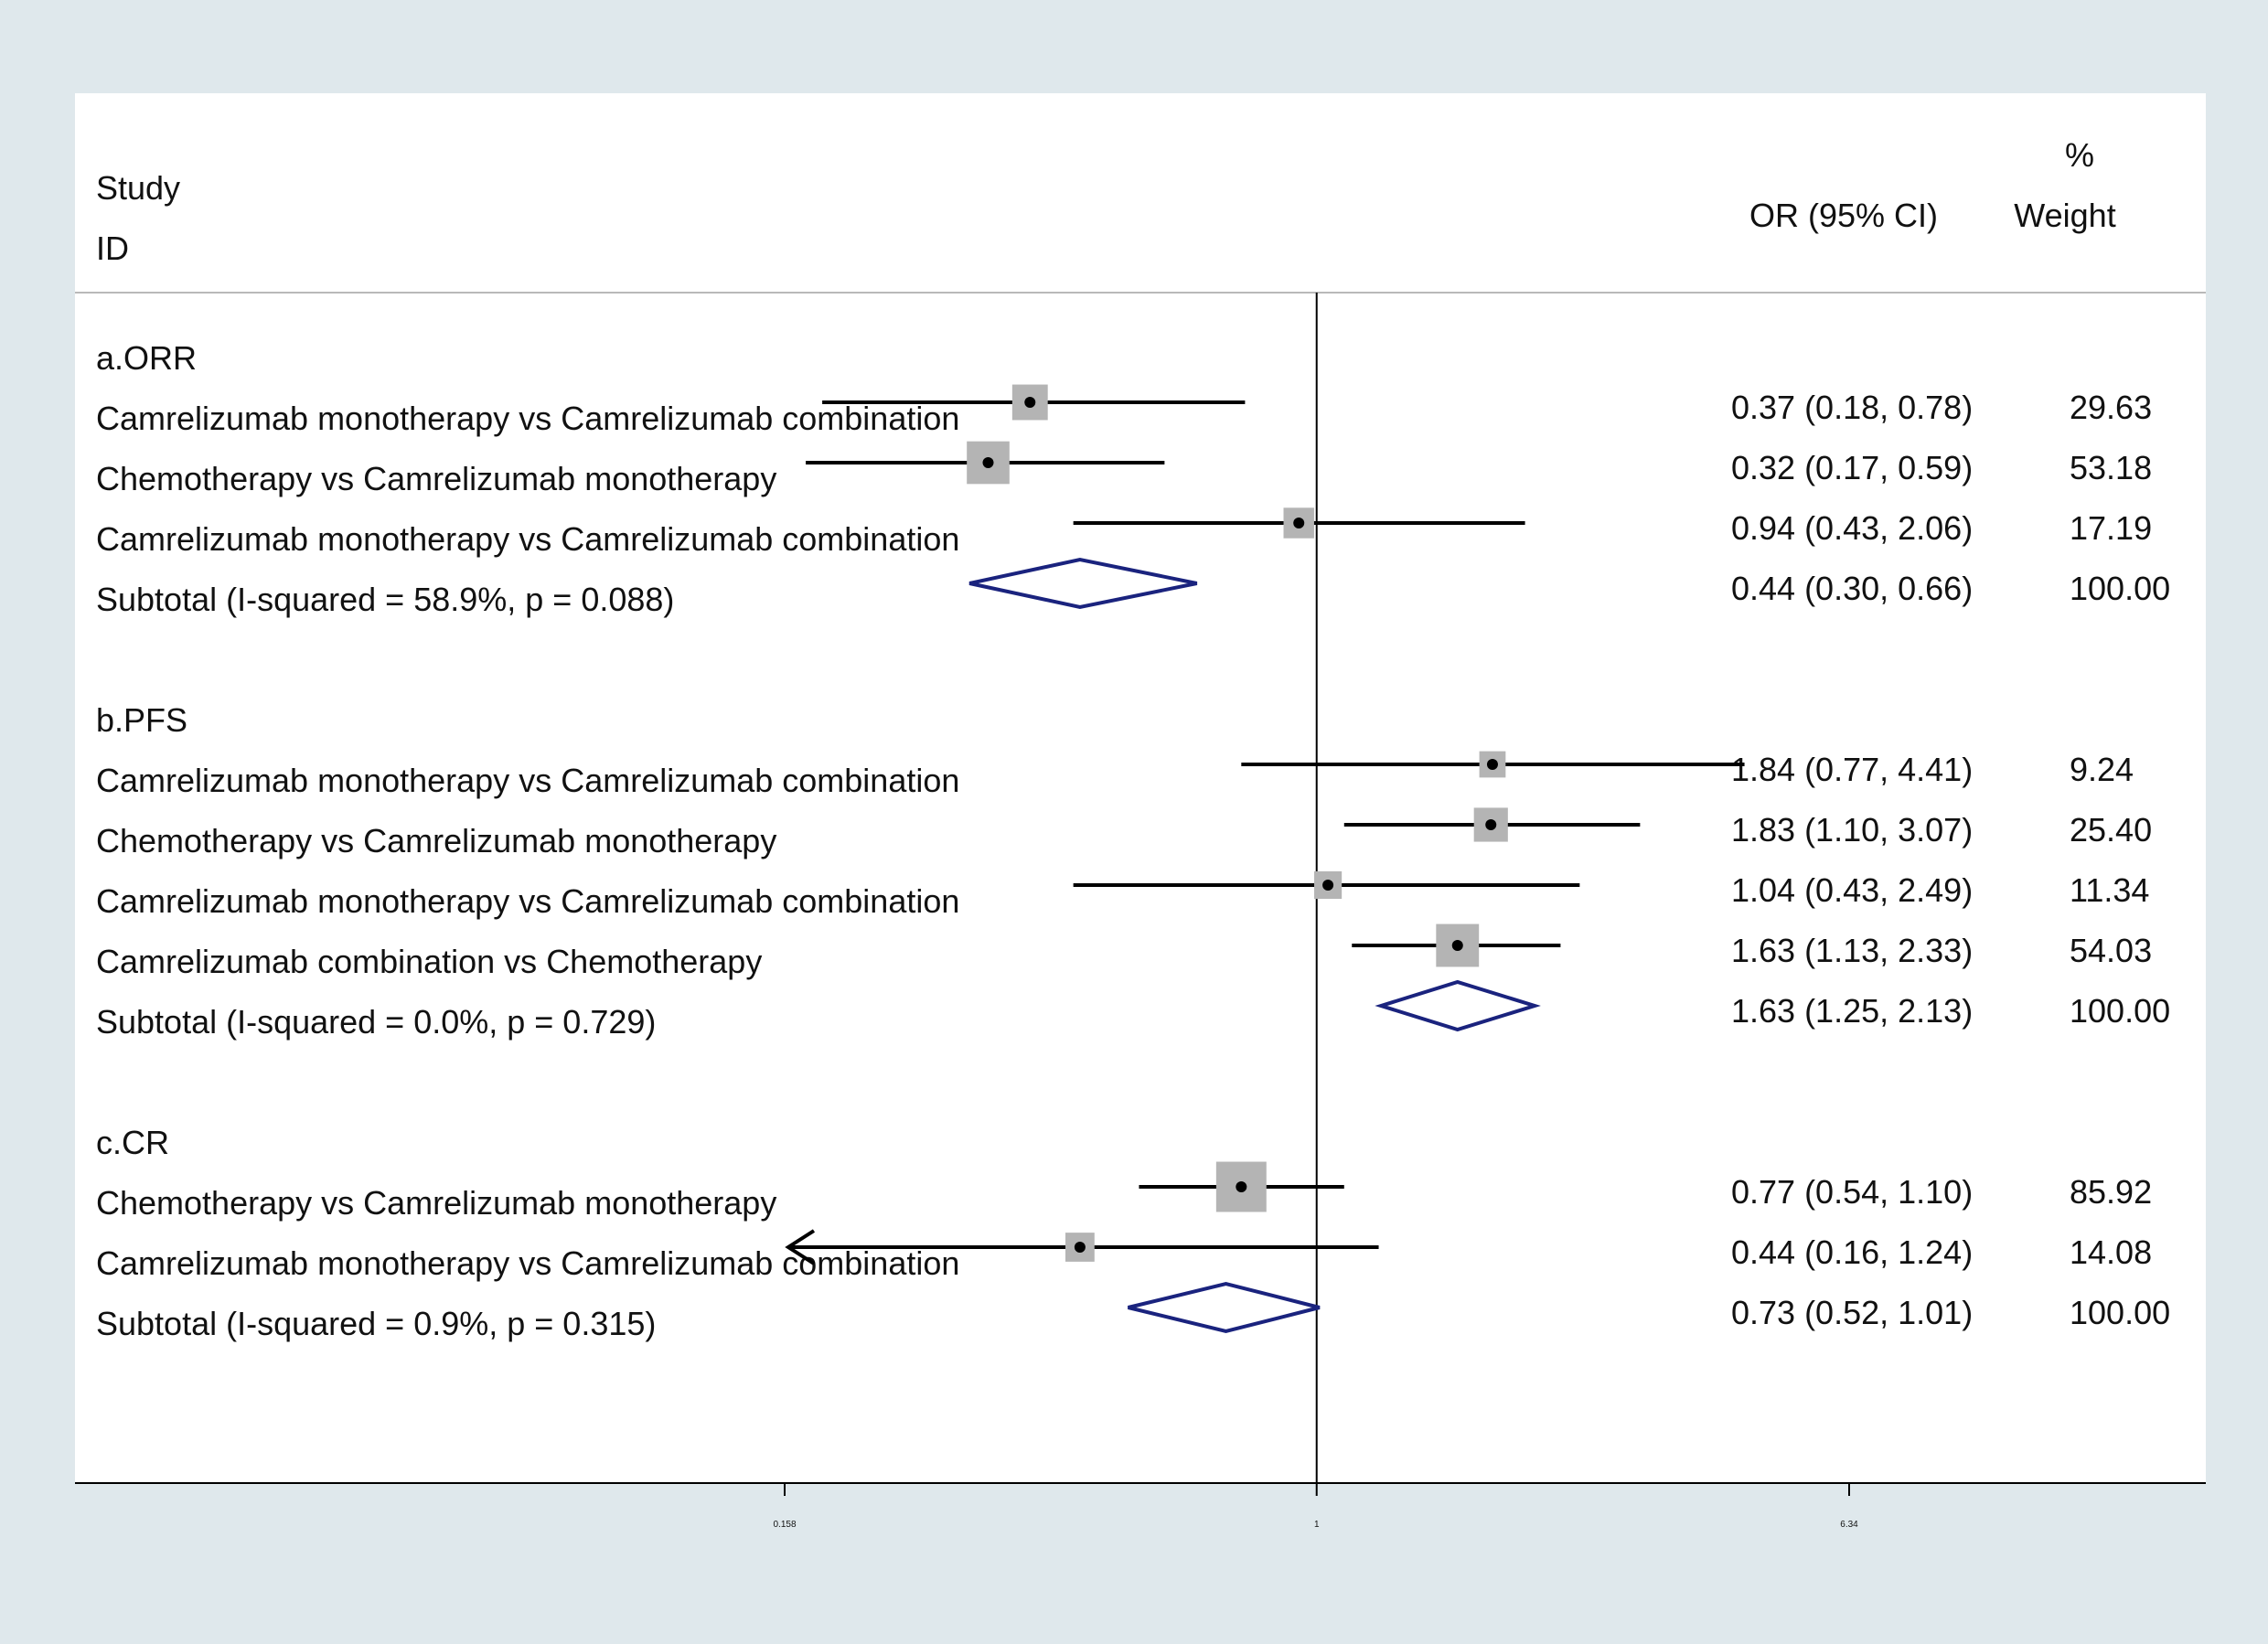 The height and width of the screenshot is (1644, 2268). I want to click on study-weight-value: 53.18, so click(2111, 467).